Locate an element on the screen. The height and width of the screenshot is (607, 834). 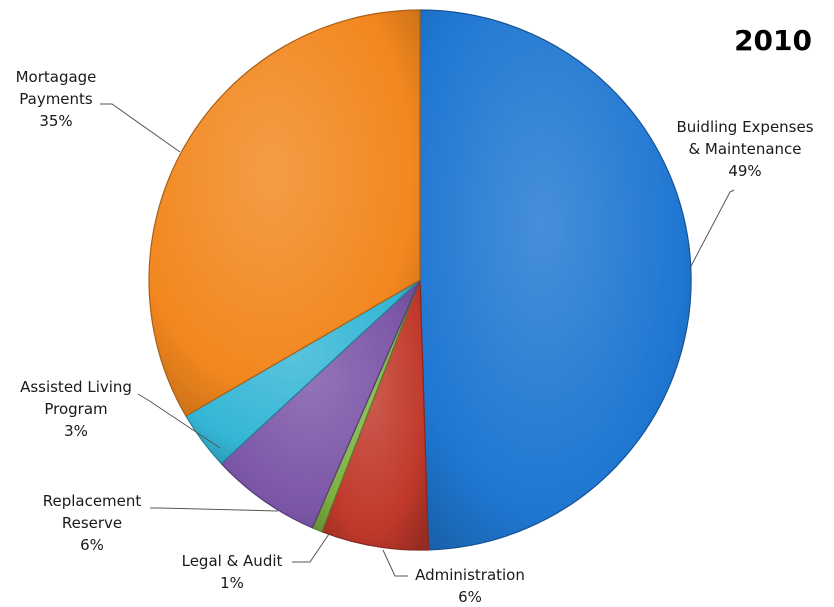
slice-name-line-2-0: Legal & Audit is located at coordinates (232, 561).